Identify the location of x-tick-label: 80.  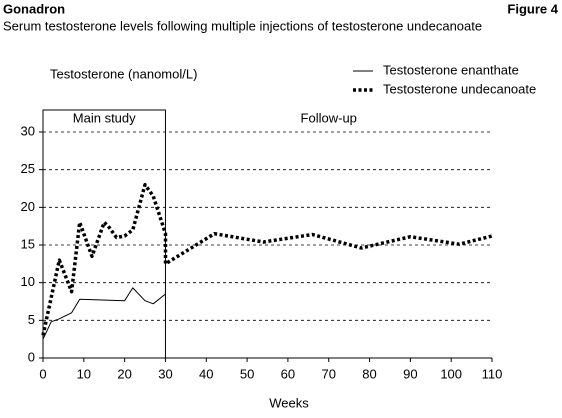
(369, 373).